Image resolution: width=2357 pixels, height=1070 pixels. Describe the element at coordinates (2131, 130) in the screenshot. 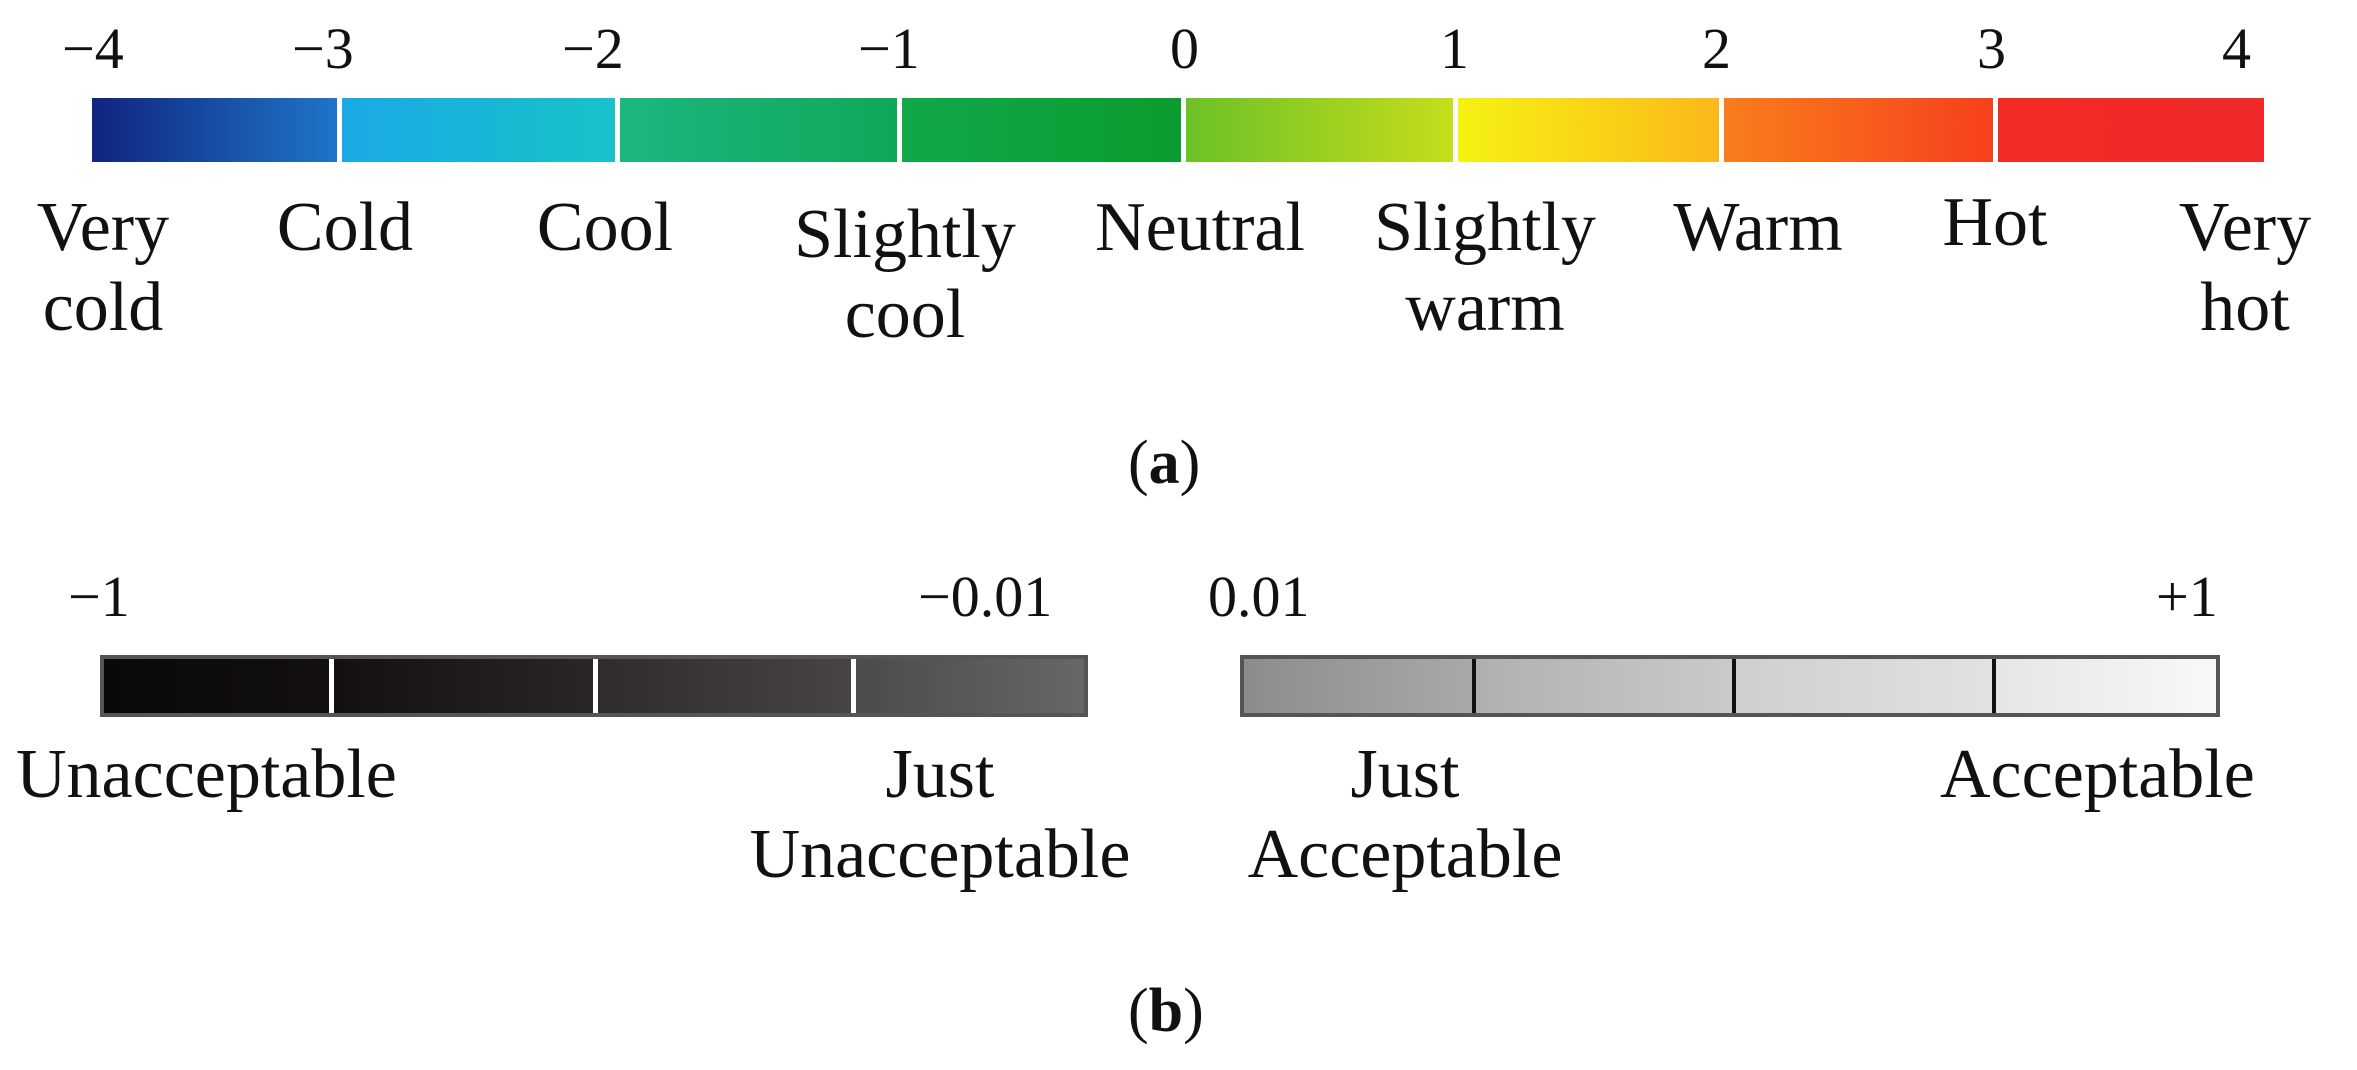

I see `segment-hot-to-very-hot` at that location.